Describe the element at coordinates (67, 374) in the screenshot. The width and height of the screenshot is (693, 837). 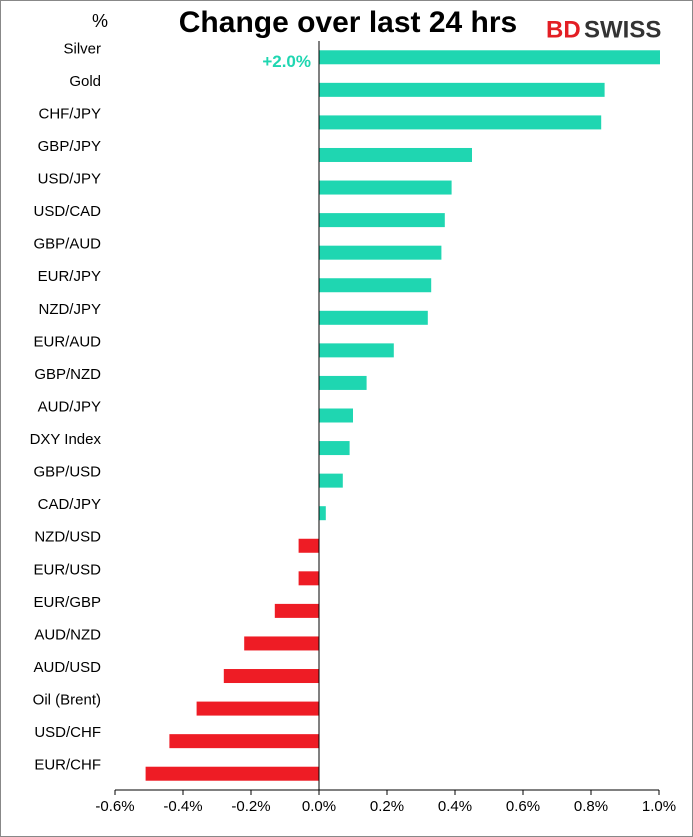
I see `y-tick-label: GBP/NZD` at that location.